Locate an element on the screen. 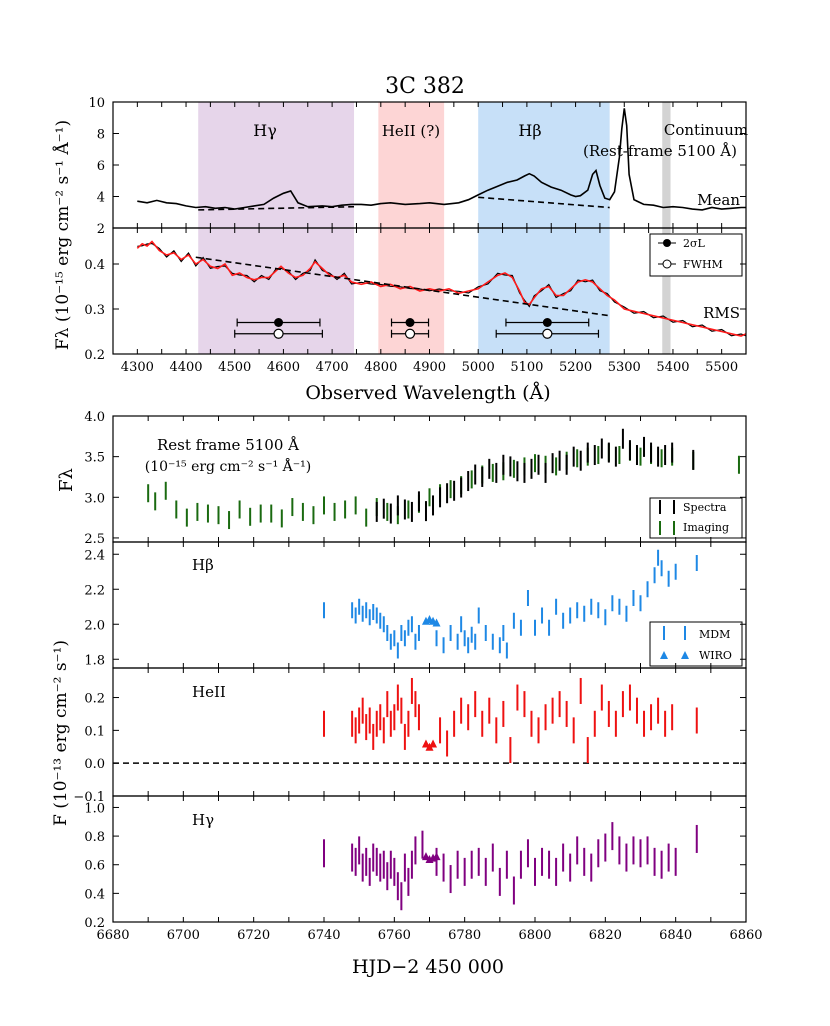 This screenshot has width=830, height=1026. hbeta-legend-mdm: MDM is located at coordinates (714, 634).